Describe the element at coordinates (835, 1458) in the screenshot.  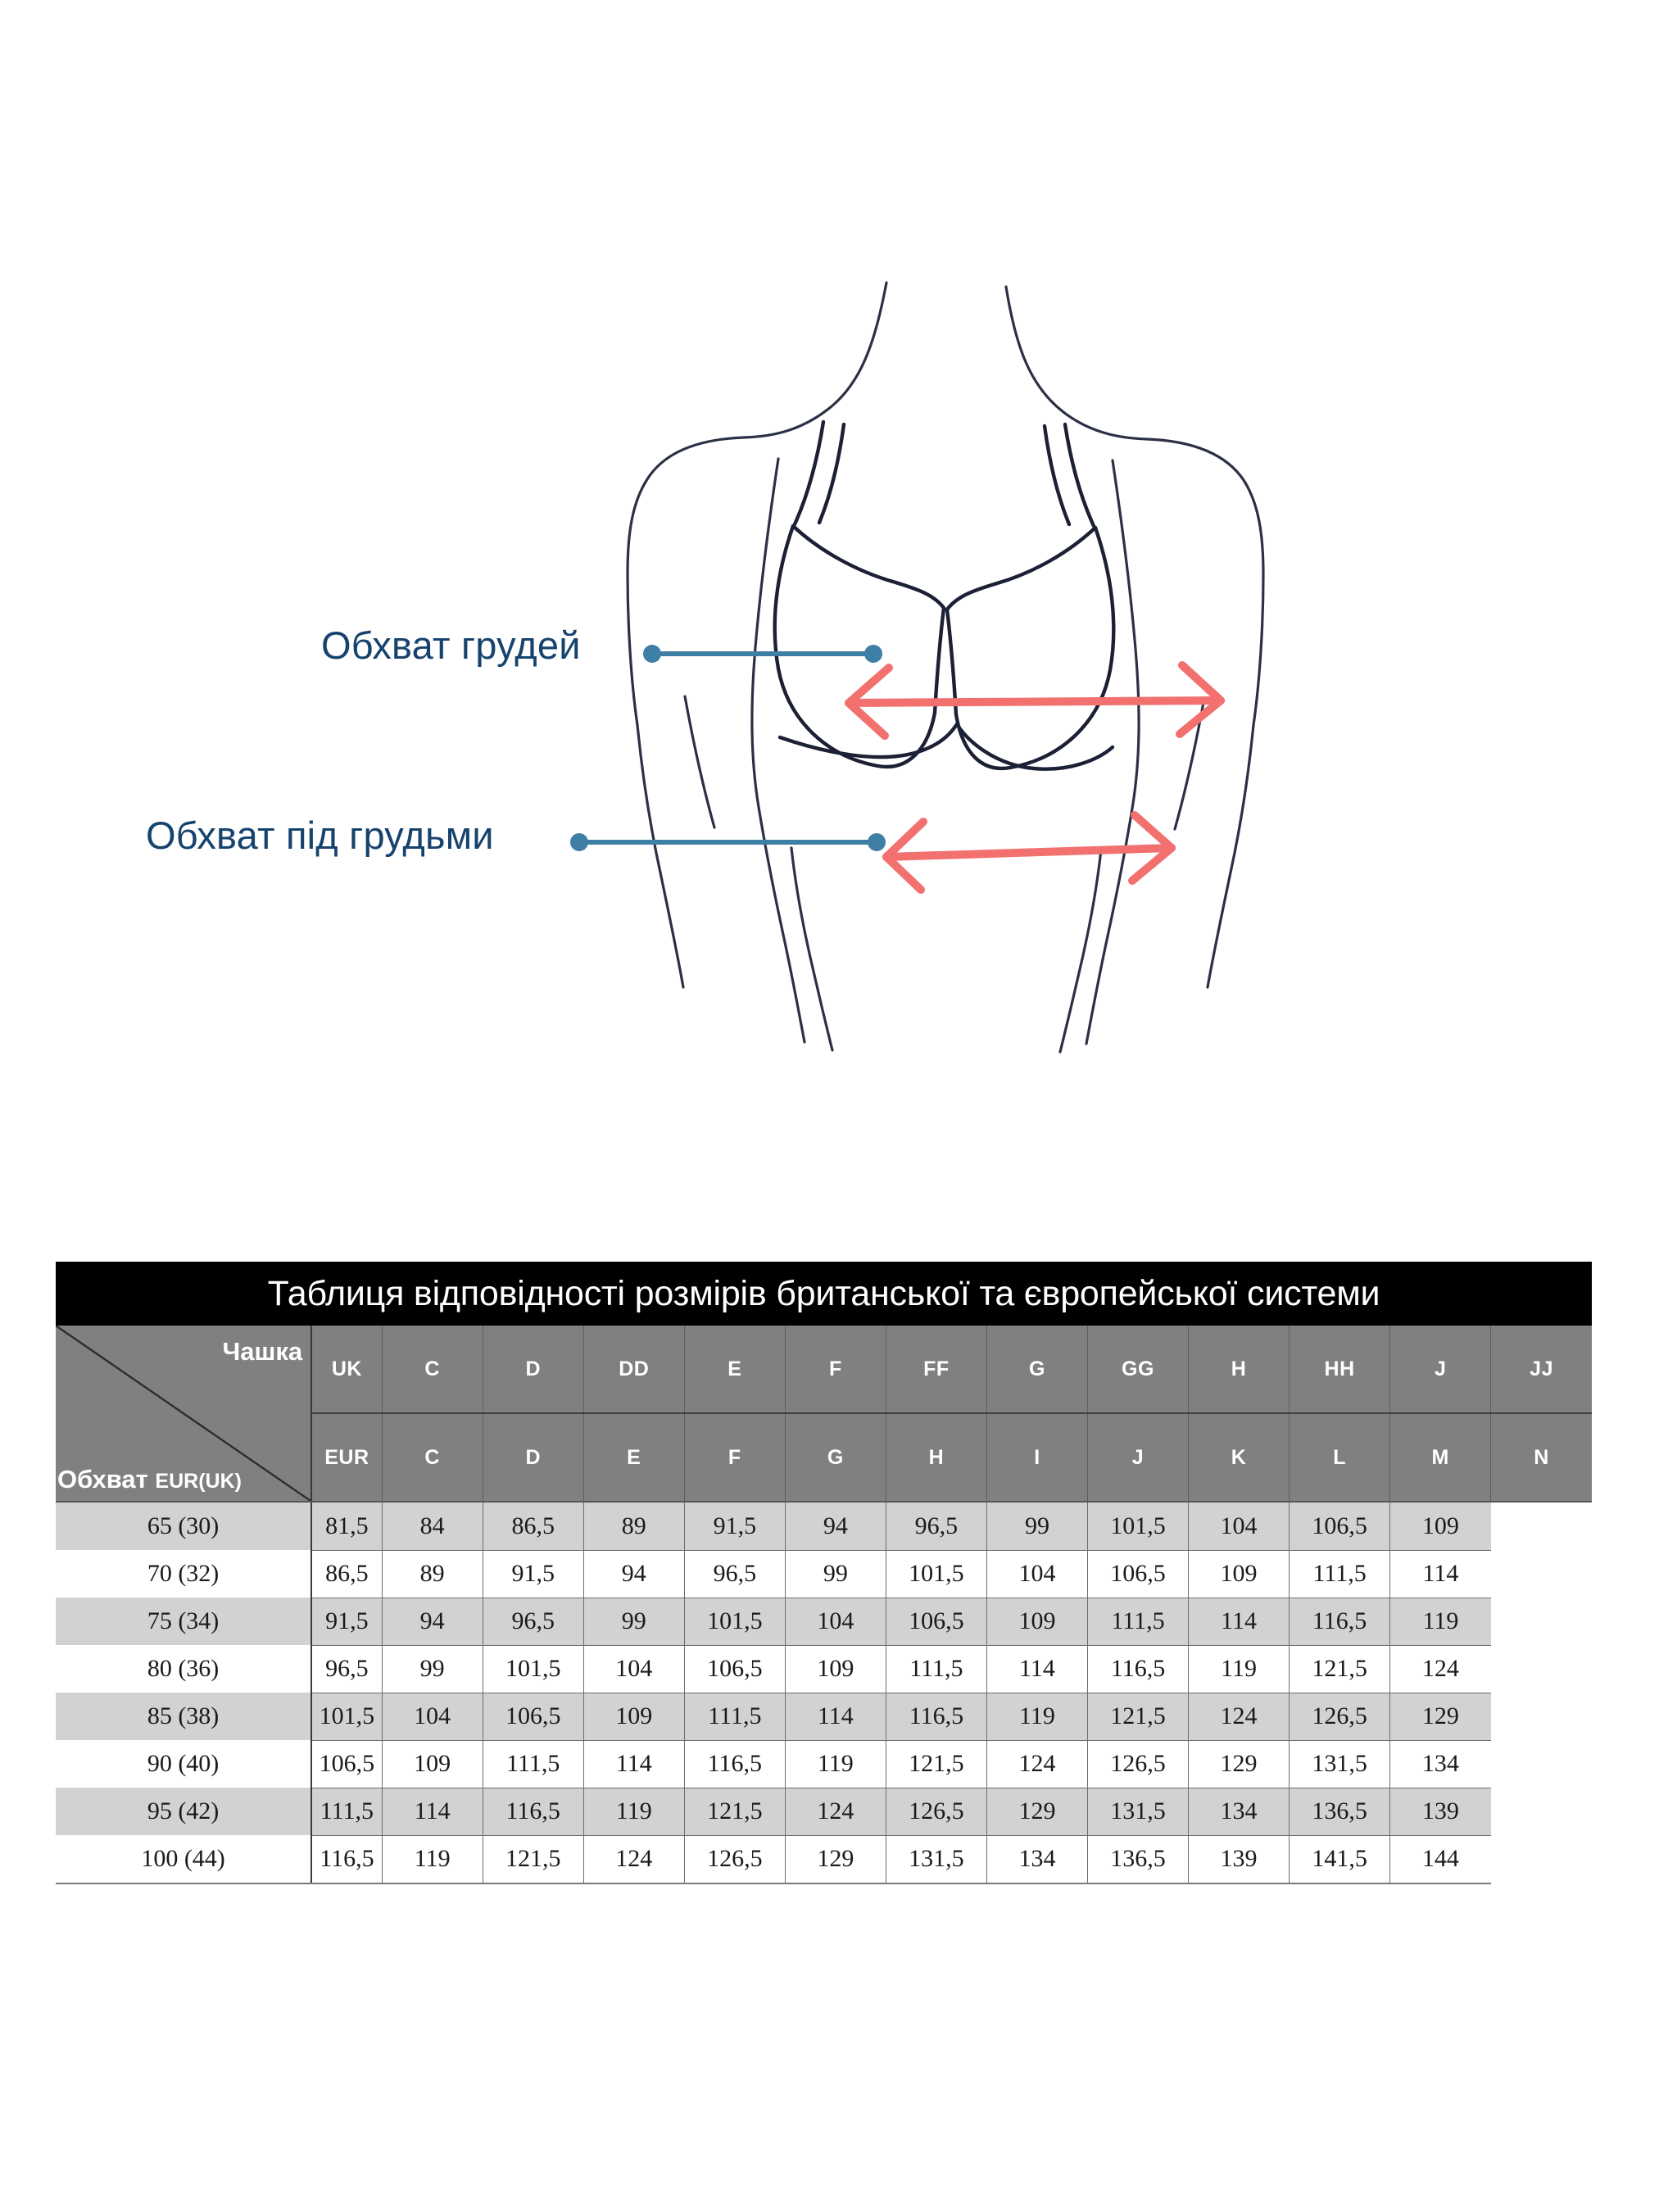
I see `eur-cup-header: G` at that location.